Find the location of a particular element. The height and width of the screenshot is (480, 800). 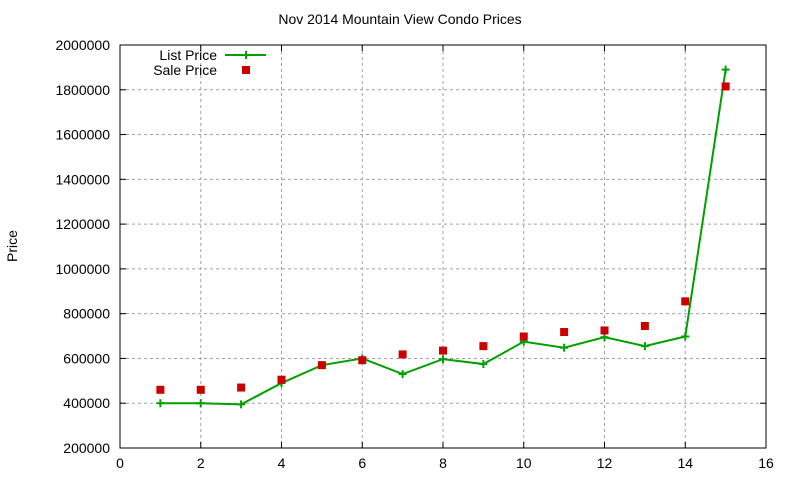

y-tick-label: 200000 is located at coordinates (86, 448).